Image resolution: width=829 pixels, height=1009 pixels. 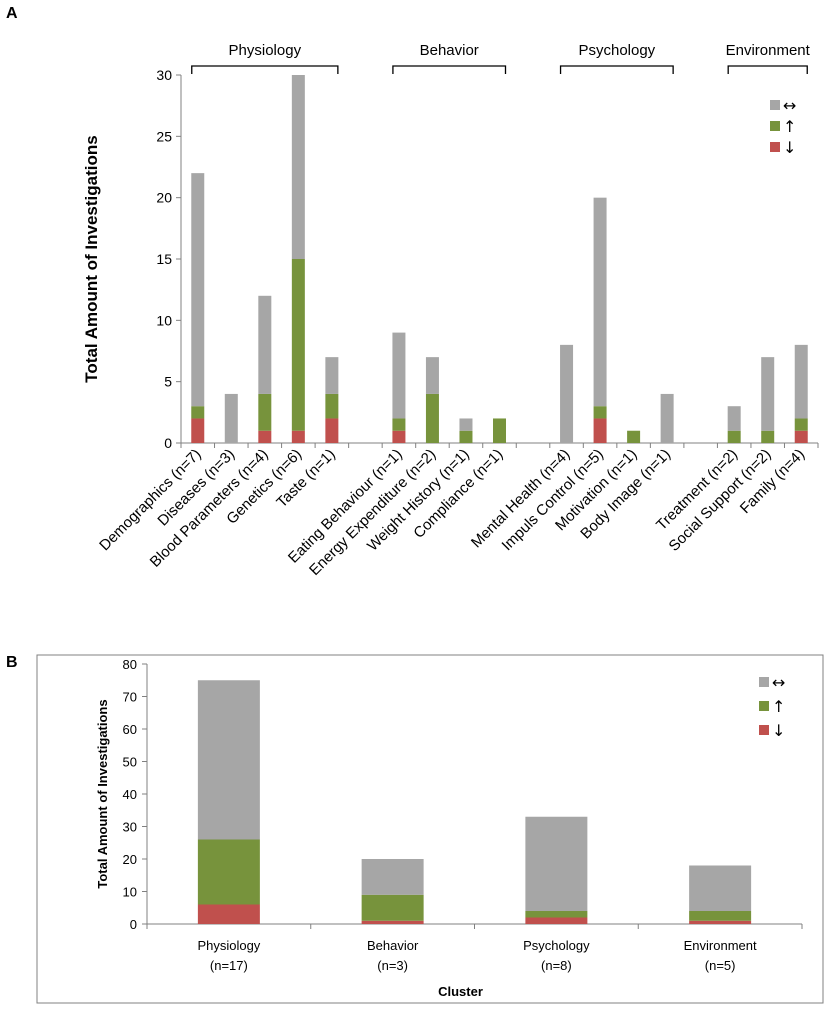 I want to click on panel-a-letter: A, so click(x=12, y=13).